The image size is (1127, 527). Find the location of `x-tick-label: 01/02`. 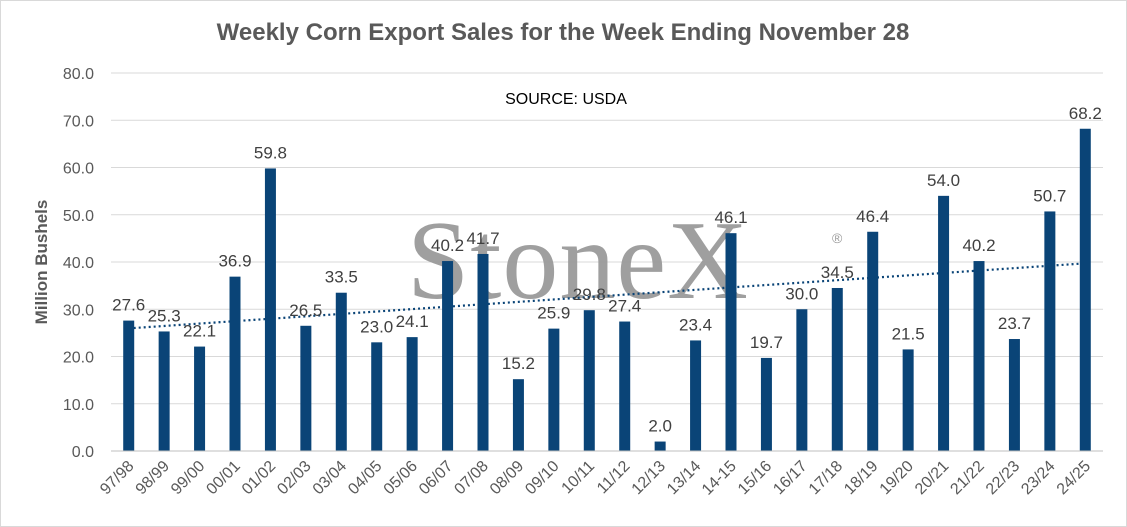

x-tick-label: 01/02 is located at coordinates (259, 478).